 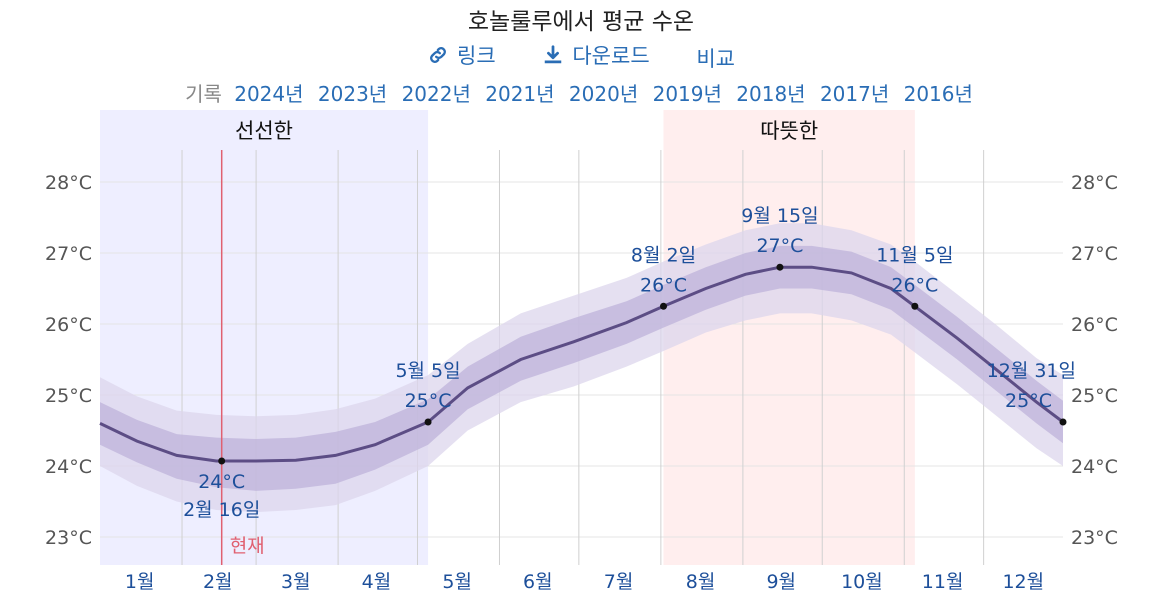 I want to click on point-date-label: 11월 5일, so click(x=914, y=255).